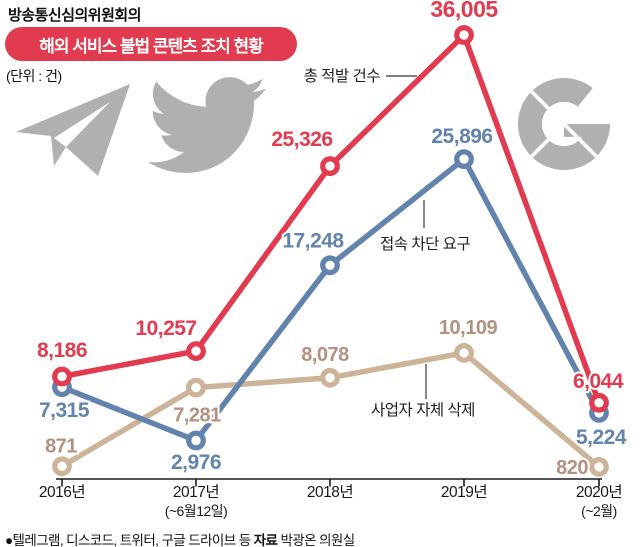  What do you see at coordinates (34, 76) in the screenshot?
I see `unit-note: (단위 : 건)` at bounding box center [34, 76].